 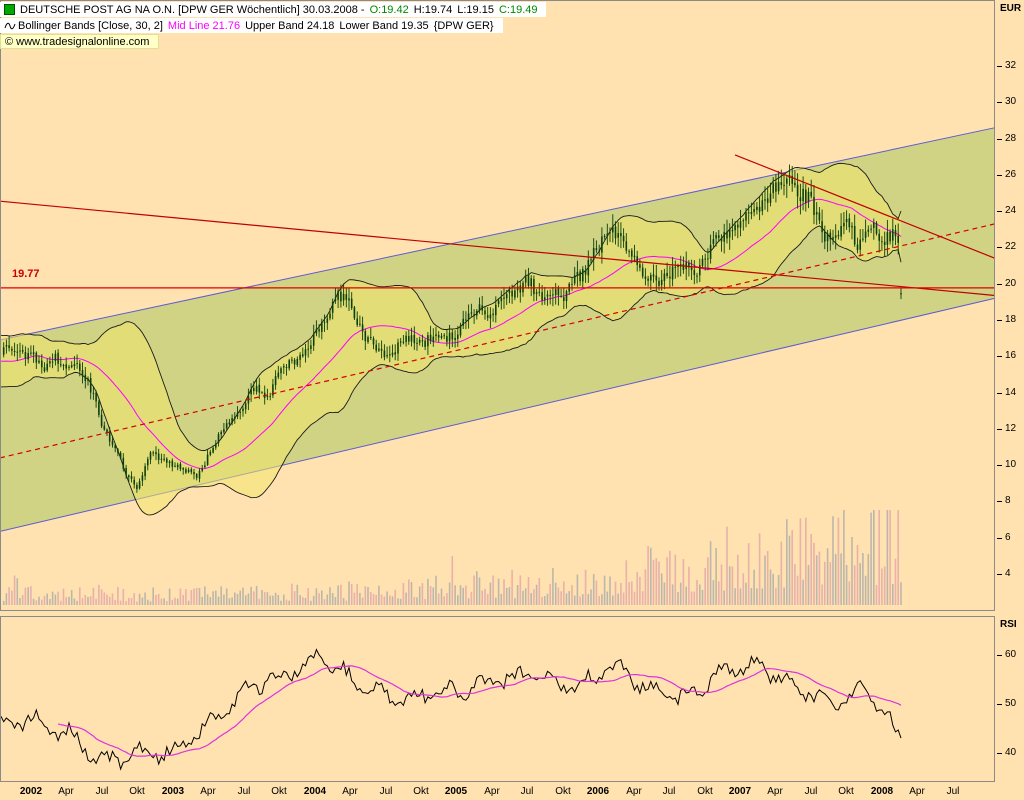 What do you see at coordinates (290, 25) in the screenshot?
I see `indicator-upper-value: Upper Band 24.18` at bounding box center [290, 25].